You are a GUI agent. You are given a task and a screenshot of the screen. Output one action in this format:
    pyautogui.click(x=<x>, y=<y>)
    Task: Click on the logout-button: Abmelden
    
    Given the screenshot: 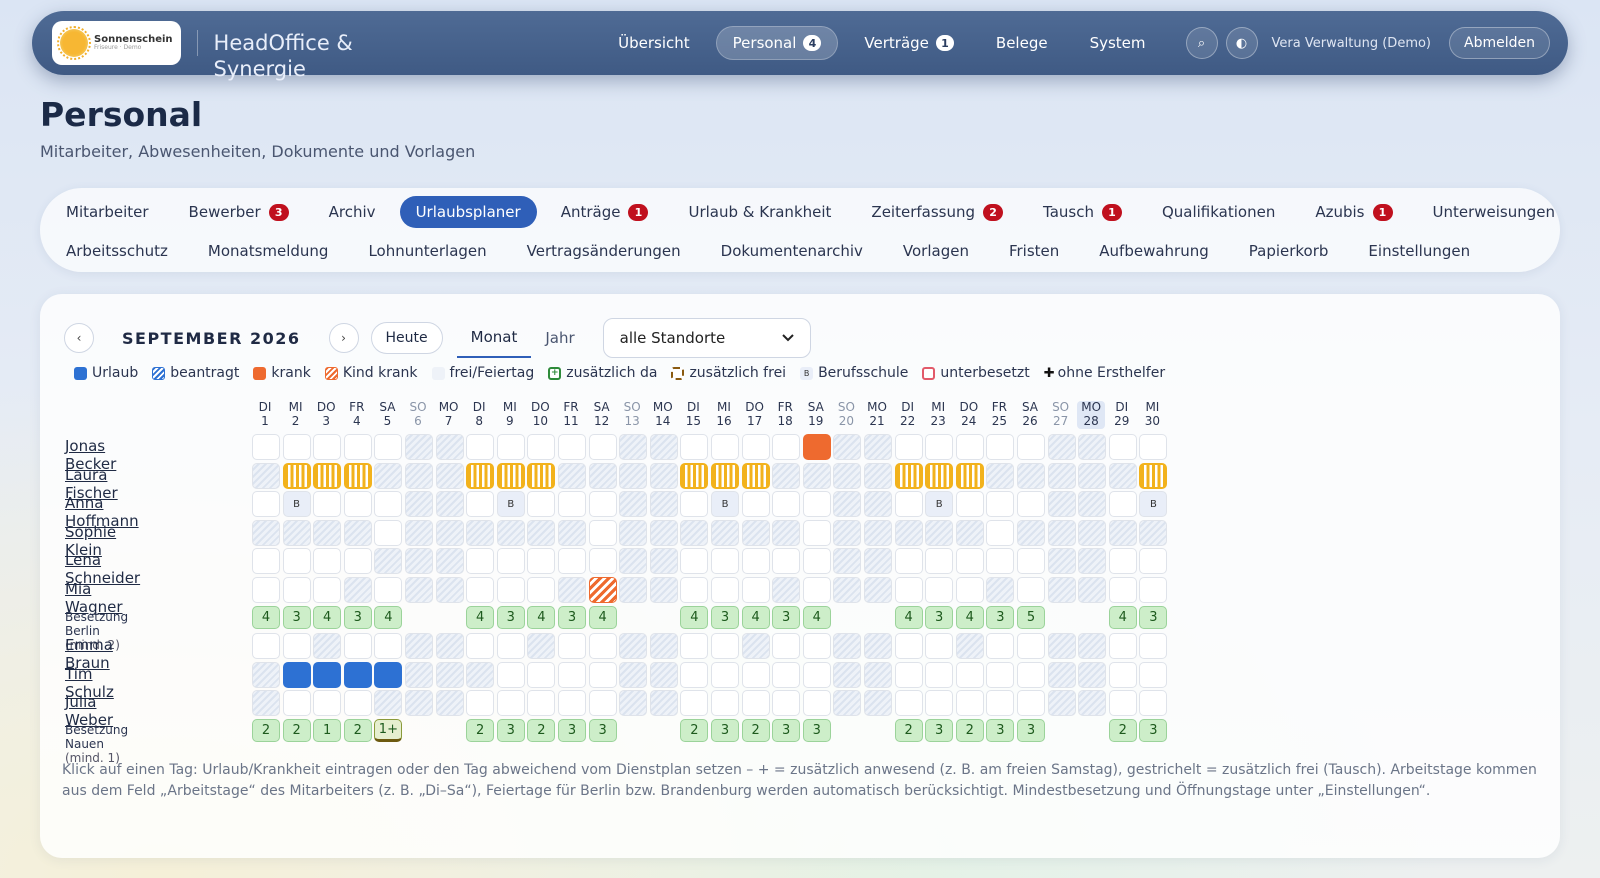 What is the action you would take?
    pyautogui.click(x=1499, y=43)
    